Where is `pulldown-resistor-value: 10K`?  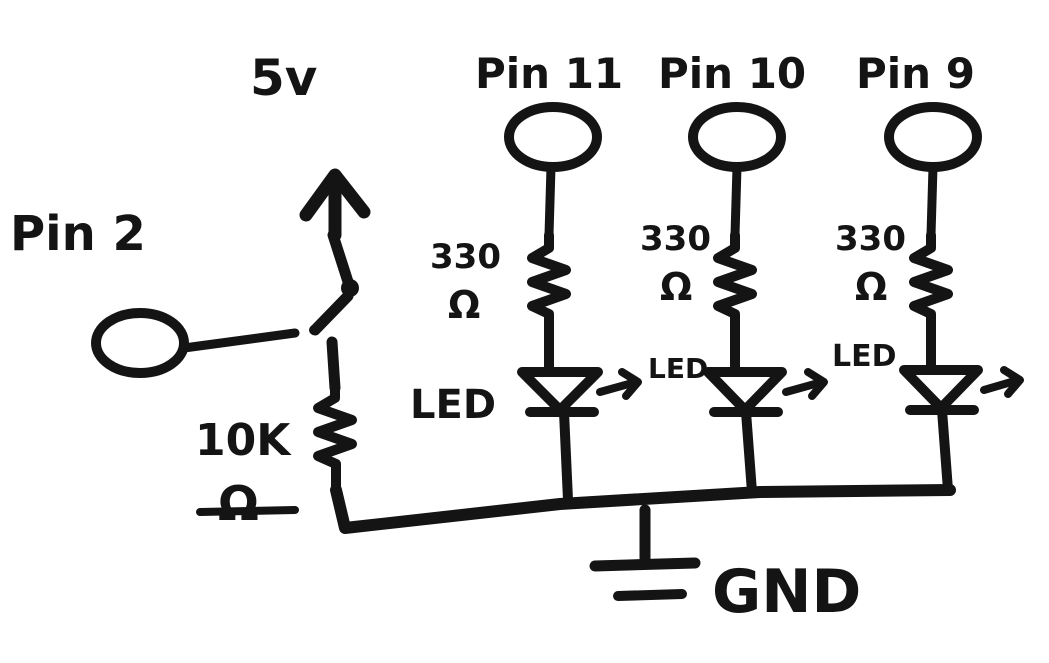
pulldown-resistor-value: 10K is located at coordinates (243, 440).